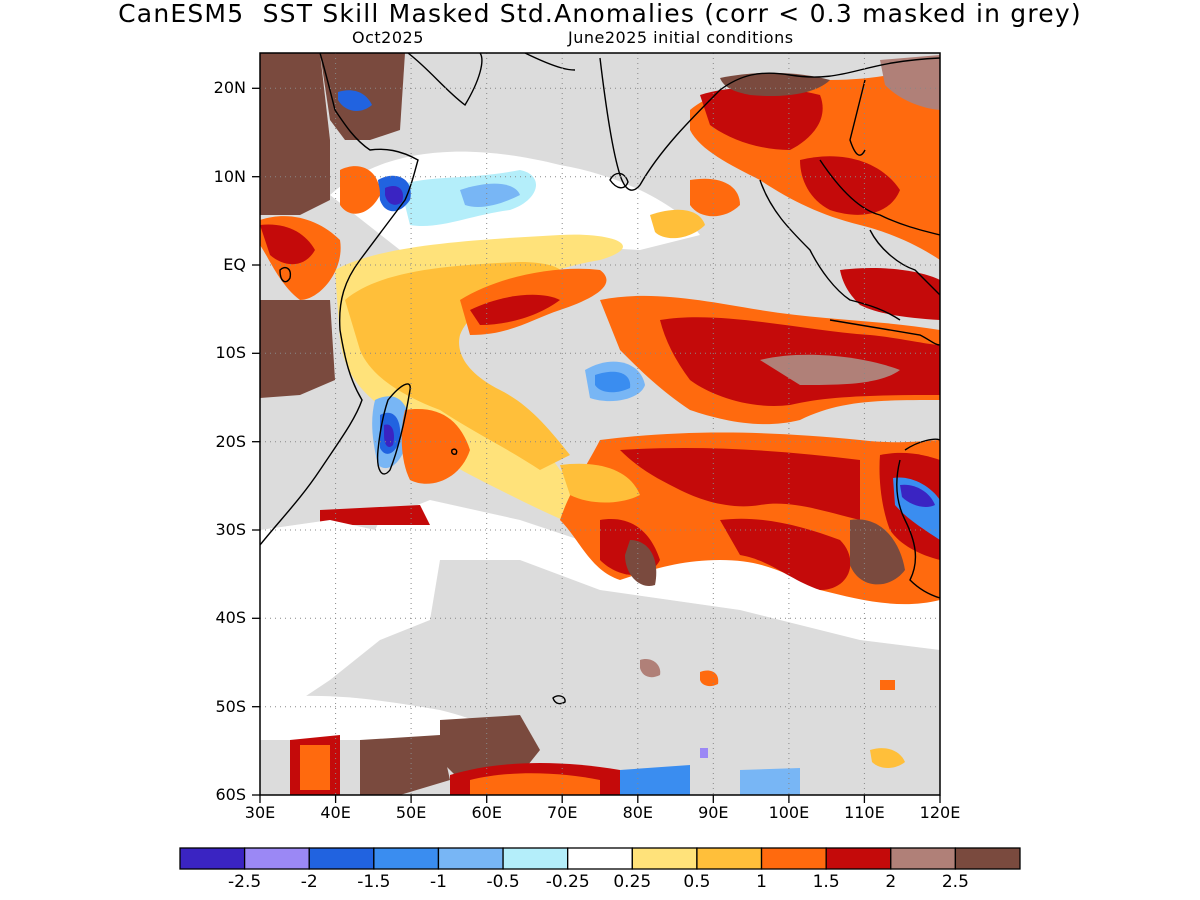  Describe the element at coordinates (230, 352) in the screenshot. I see `lat-label-10s: 10S` at that location.